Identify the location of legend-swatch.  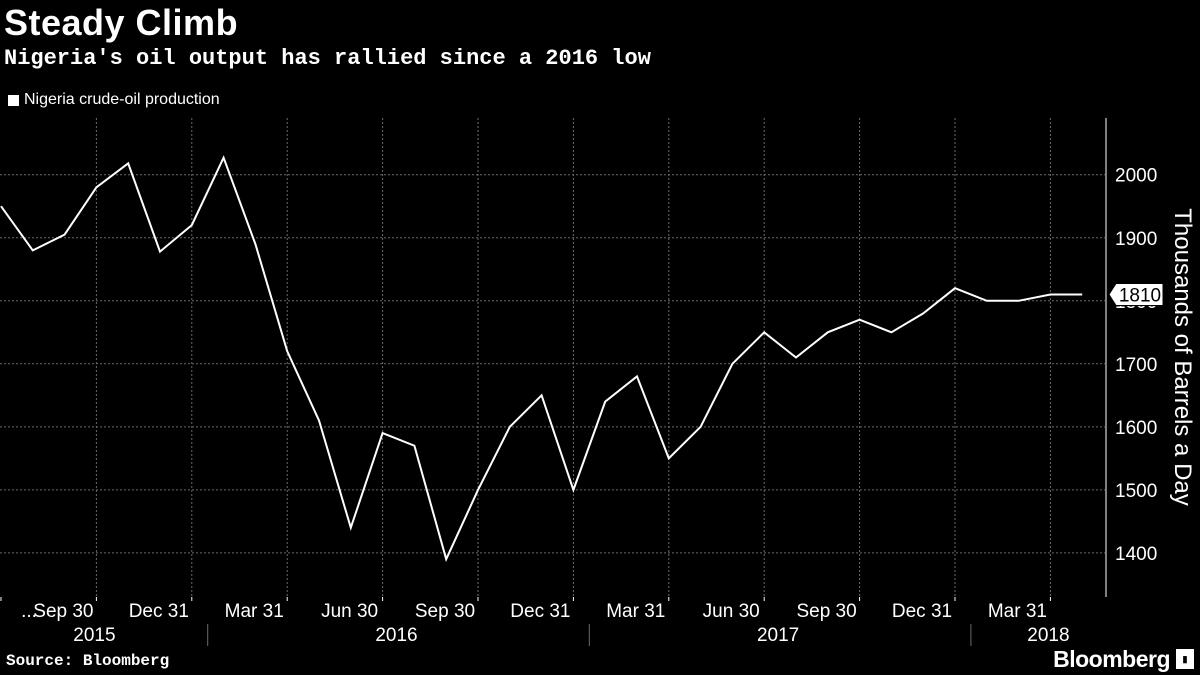
(13, 100).